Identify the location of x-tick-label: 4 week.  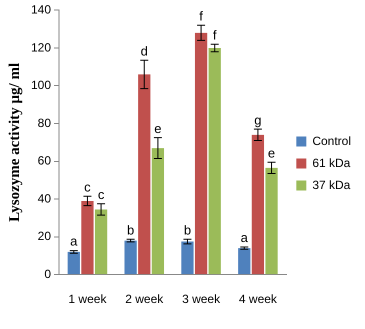
(258, 299).